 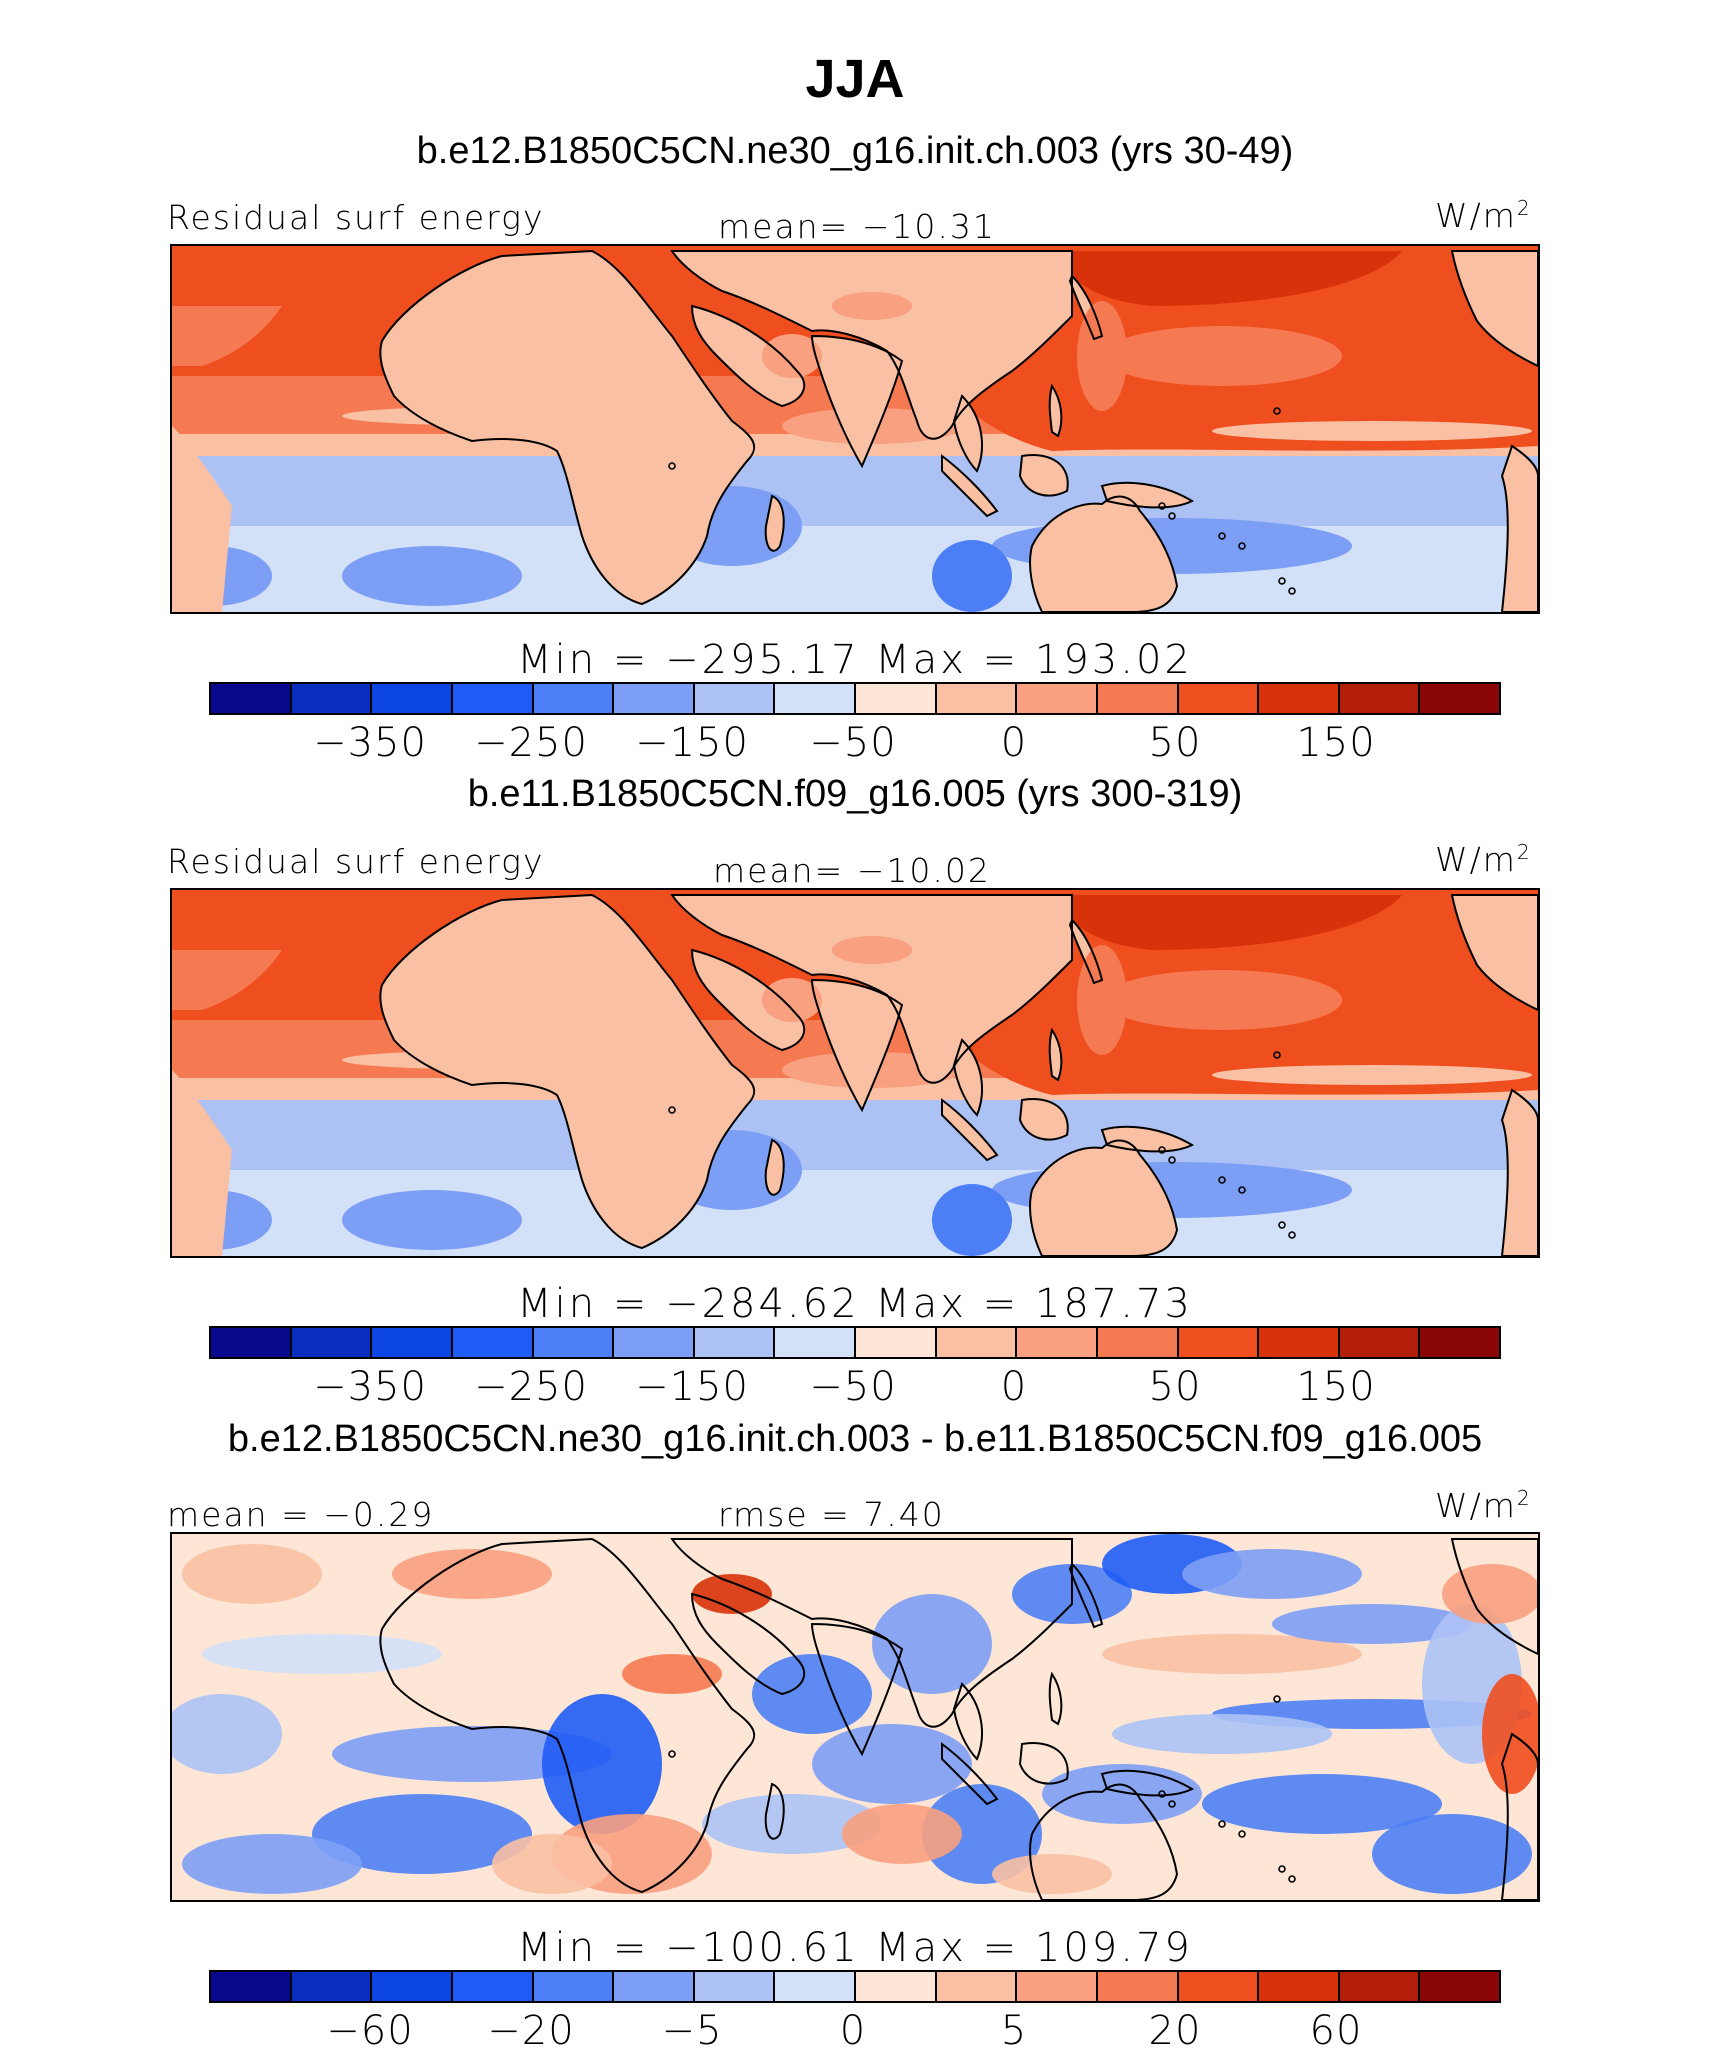 What do you see at coordinates (1483, 1505) in the screenshot?
I see `panel3-units: W/m2` at bounding box center [1483, 1505].